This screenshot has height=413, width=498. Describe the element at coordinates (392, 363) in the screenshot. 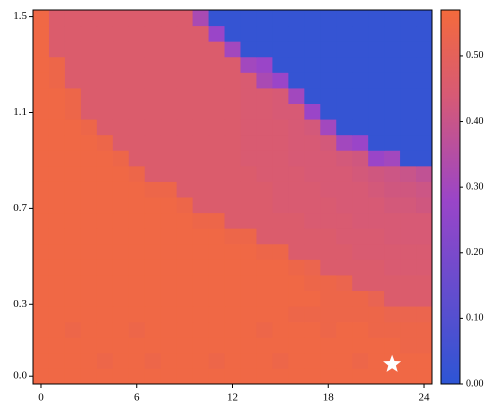

I see `star-marker` at that location.